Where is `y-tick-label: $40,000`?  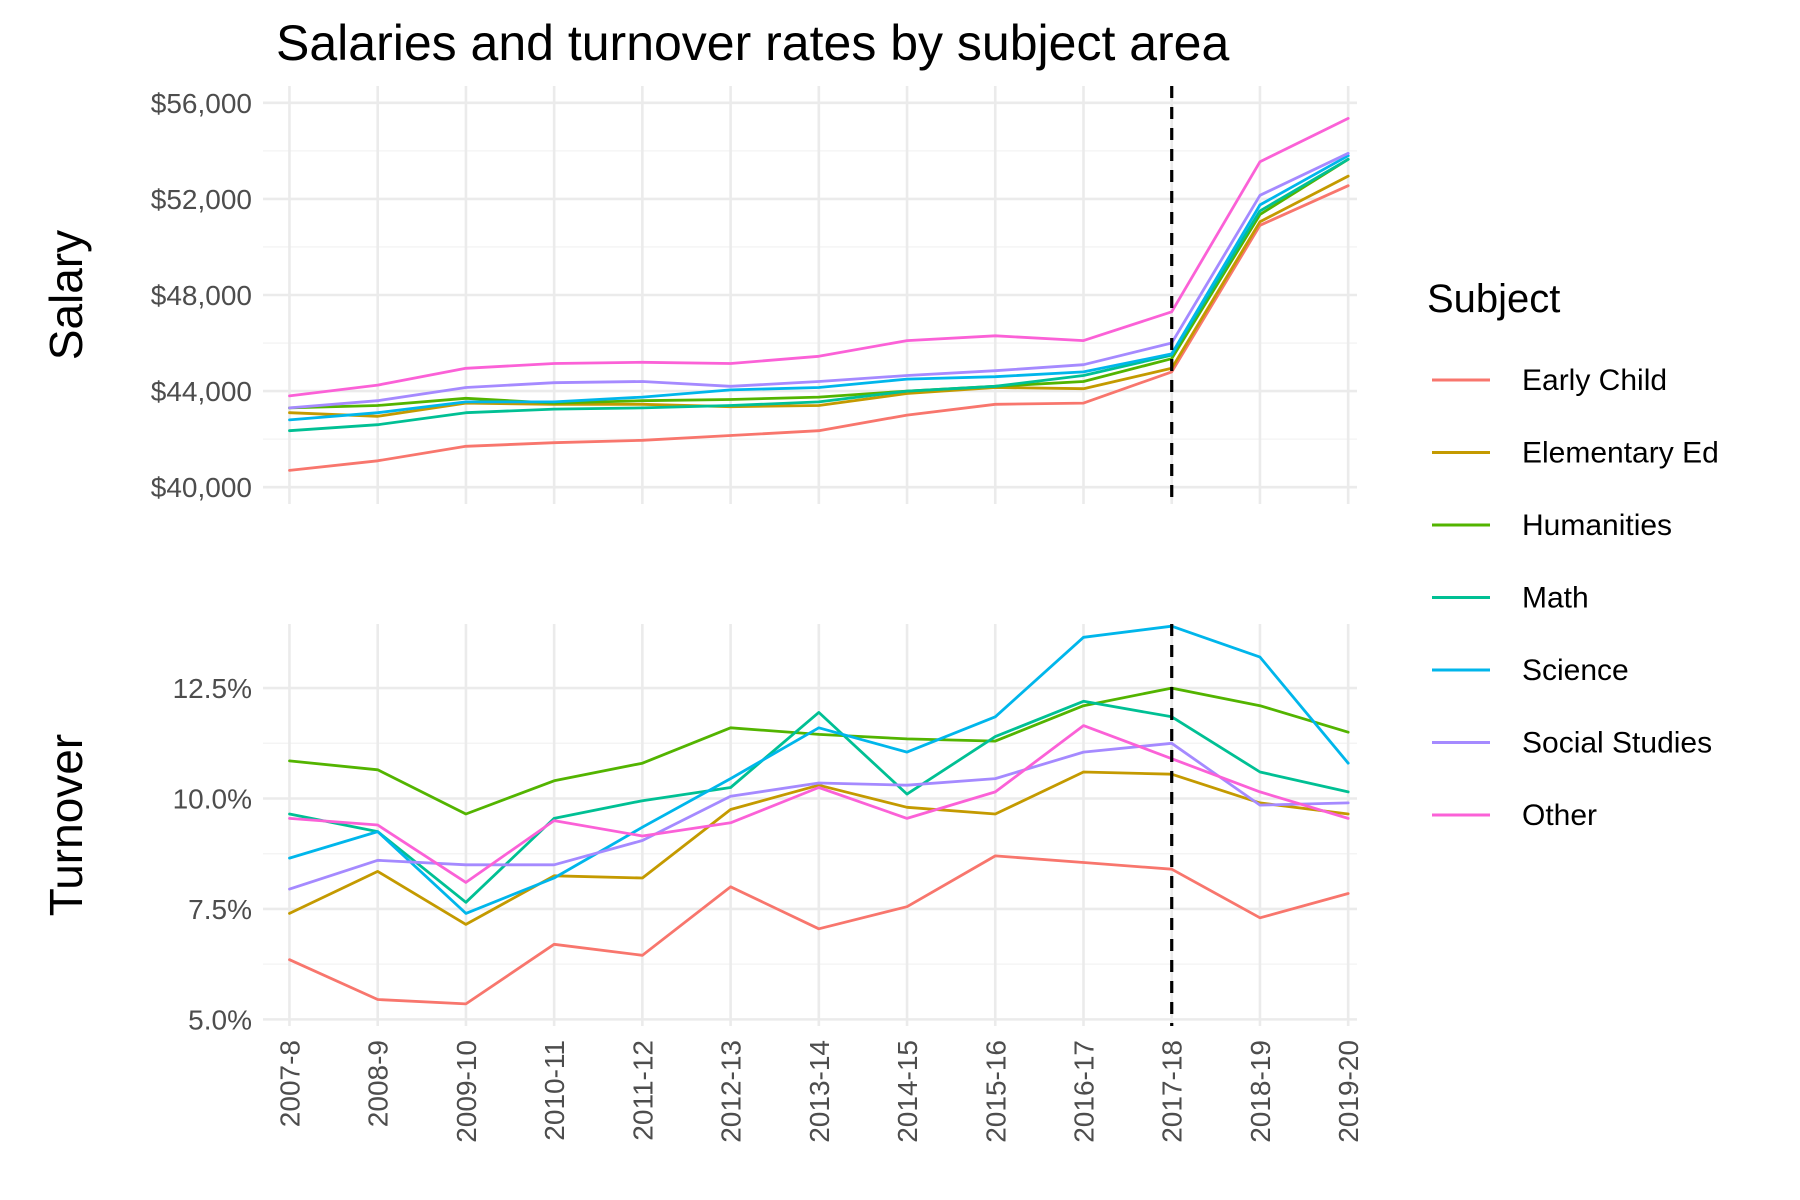 y-tick-label: $40,000 is located at coordinates (201, 487).